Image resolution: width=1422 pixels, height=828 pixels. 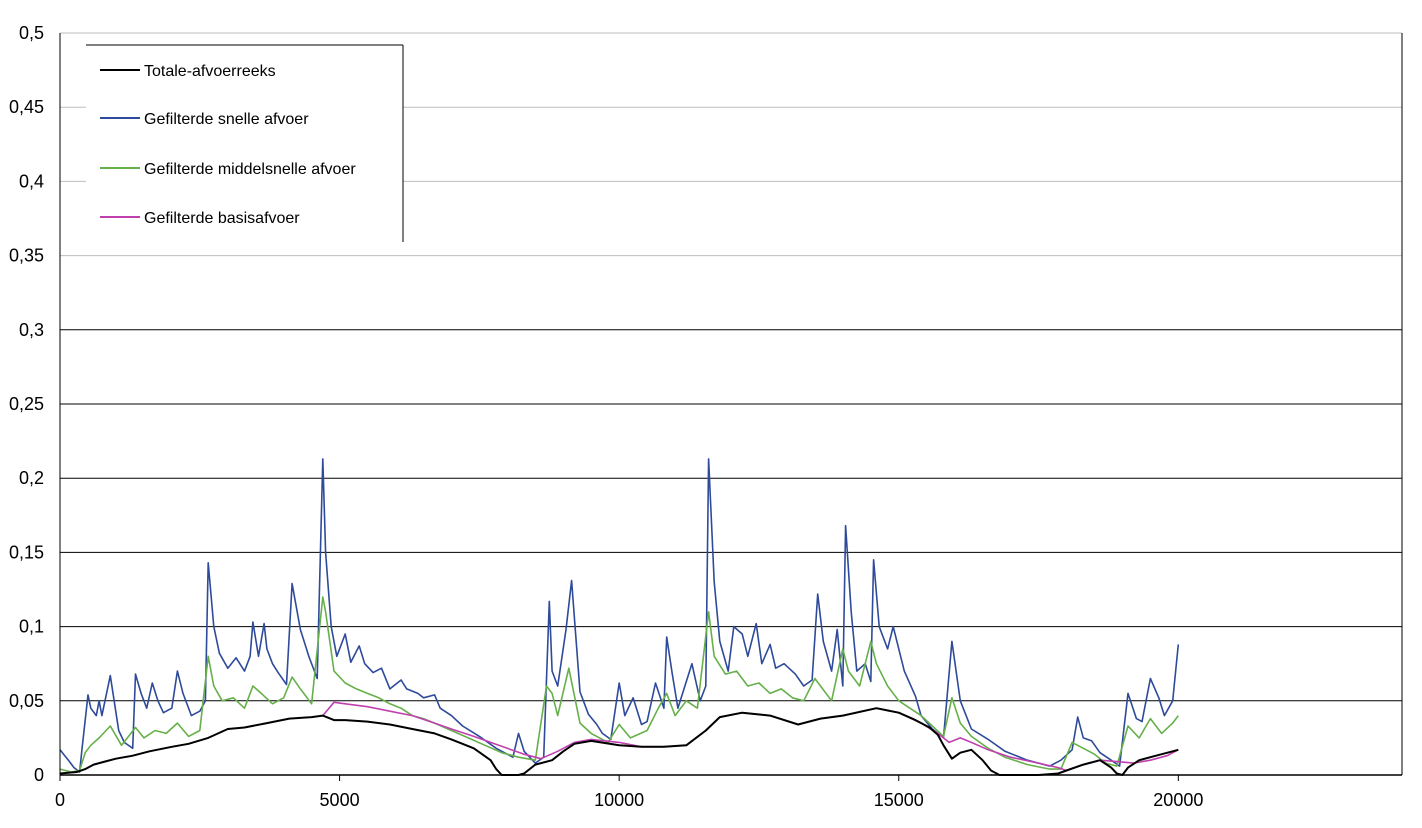 What do you see at coordinates (31, 627) in the screenshot?
I see `y-tick-label: 0,1` at bounding box center [31, 627].